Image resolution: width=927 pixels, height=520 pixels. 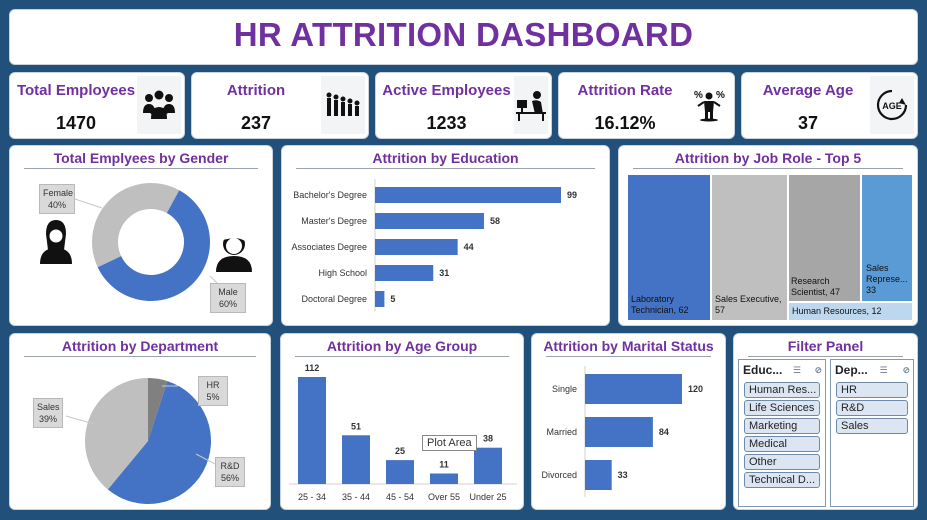 I want to click on category-label: Over 55, so click(x=444, y=497).